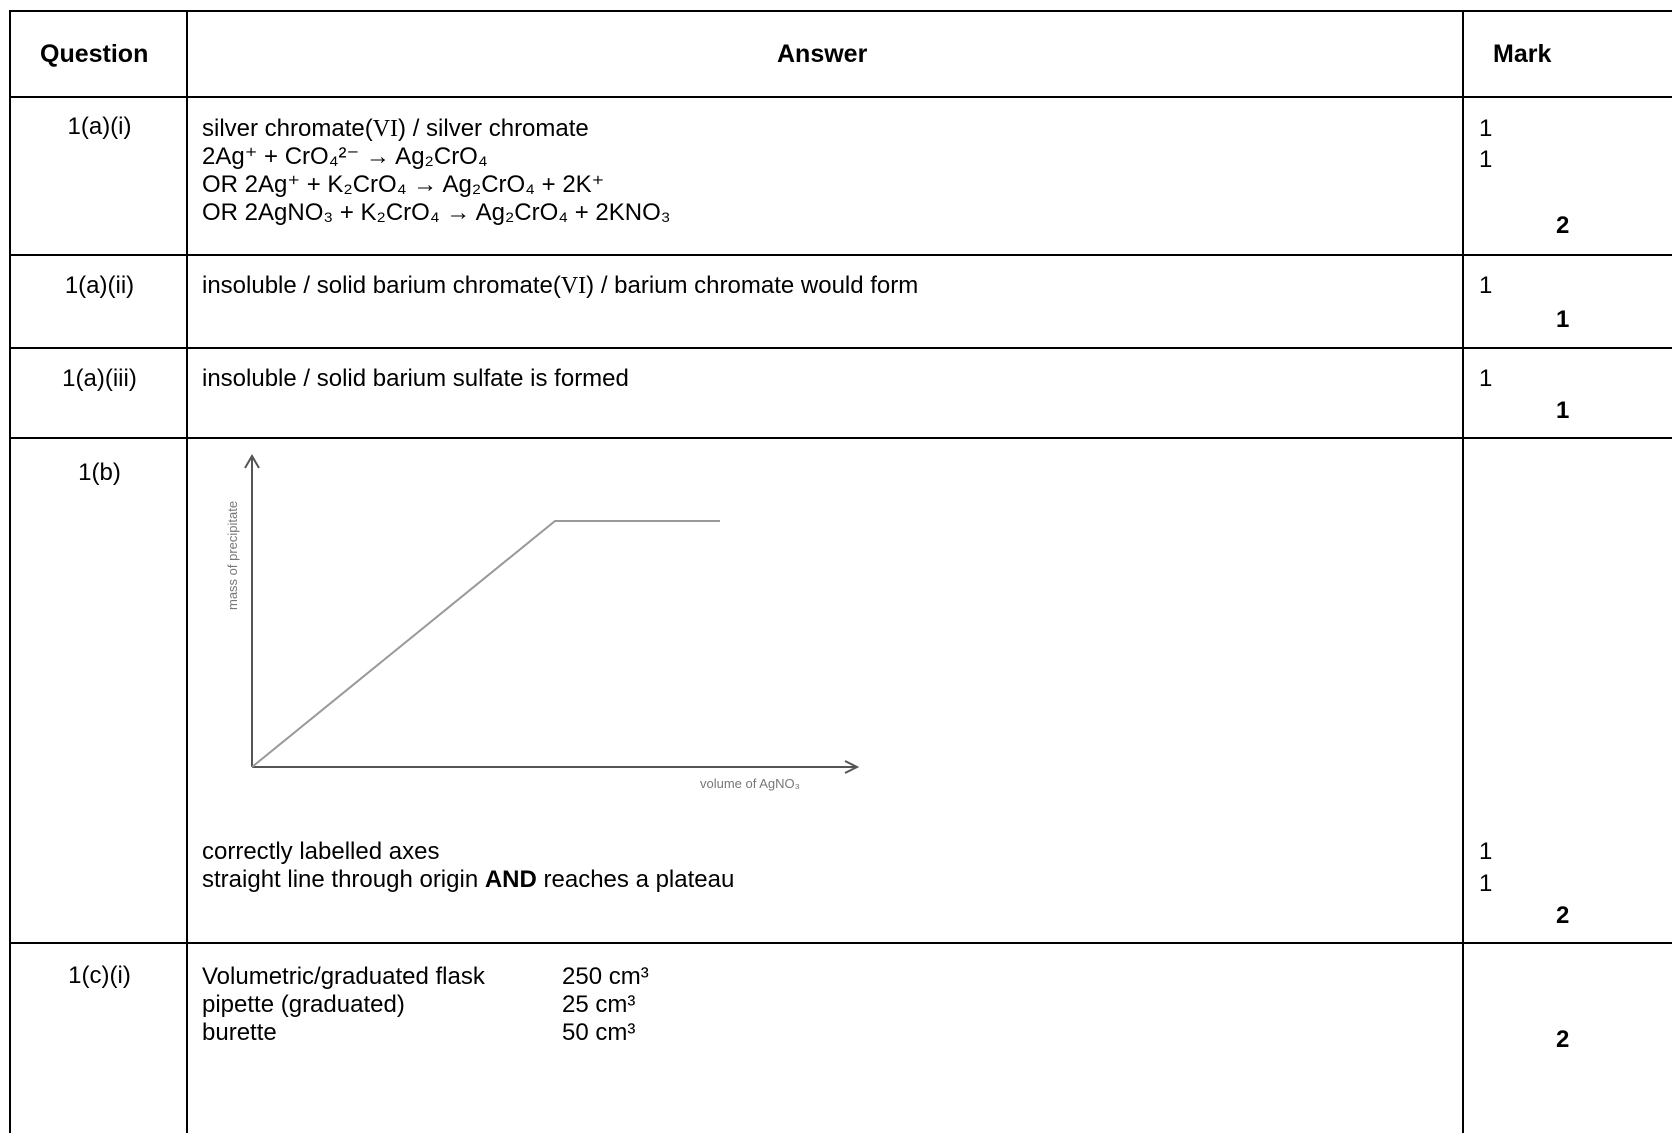  What do you see at coordinates (99, 285) in the screenshot?
I see `question-number: 1(a)(ii)` at bounding box center [99, 285].